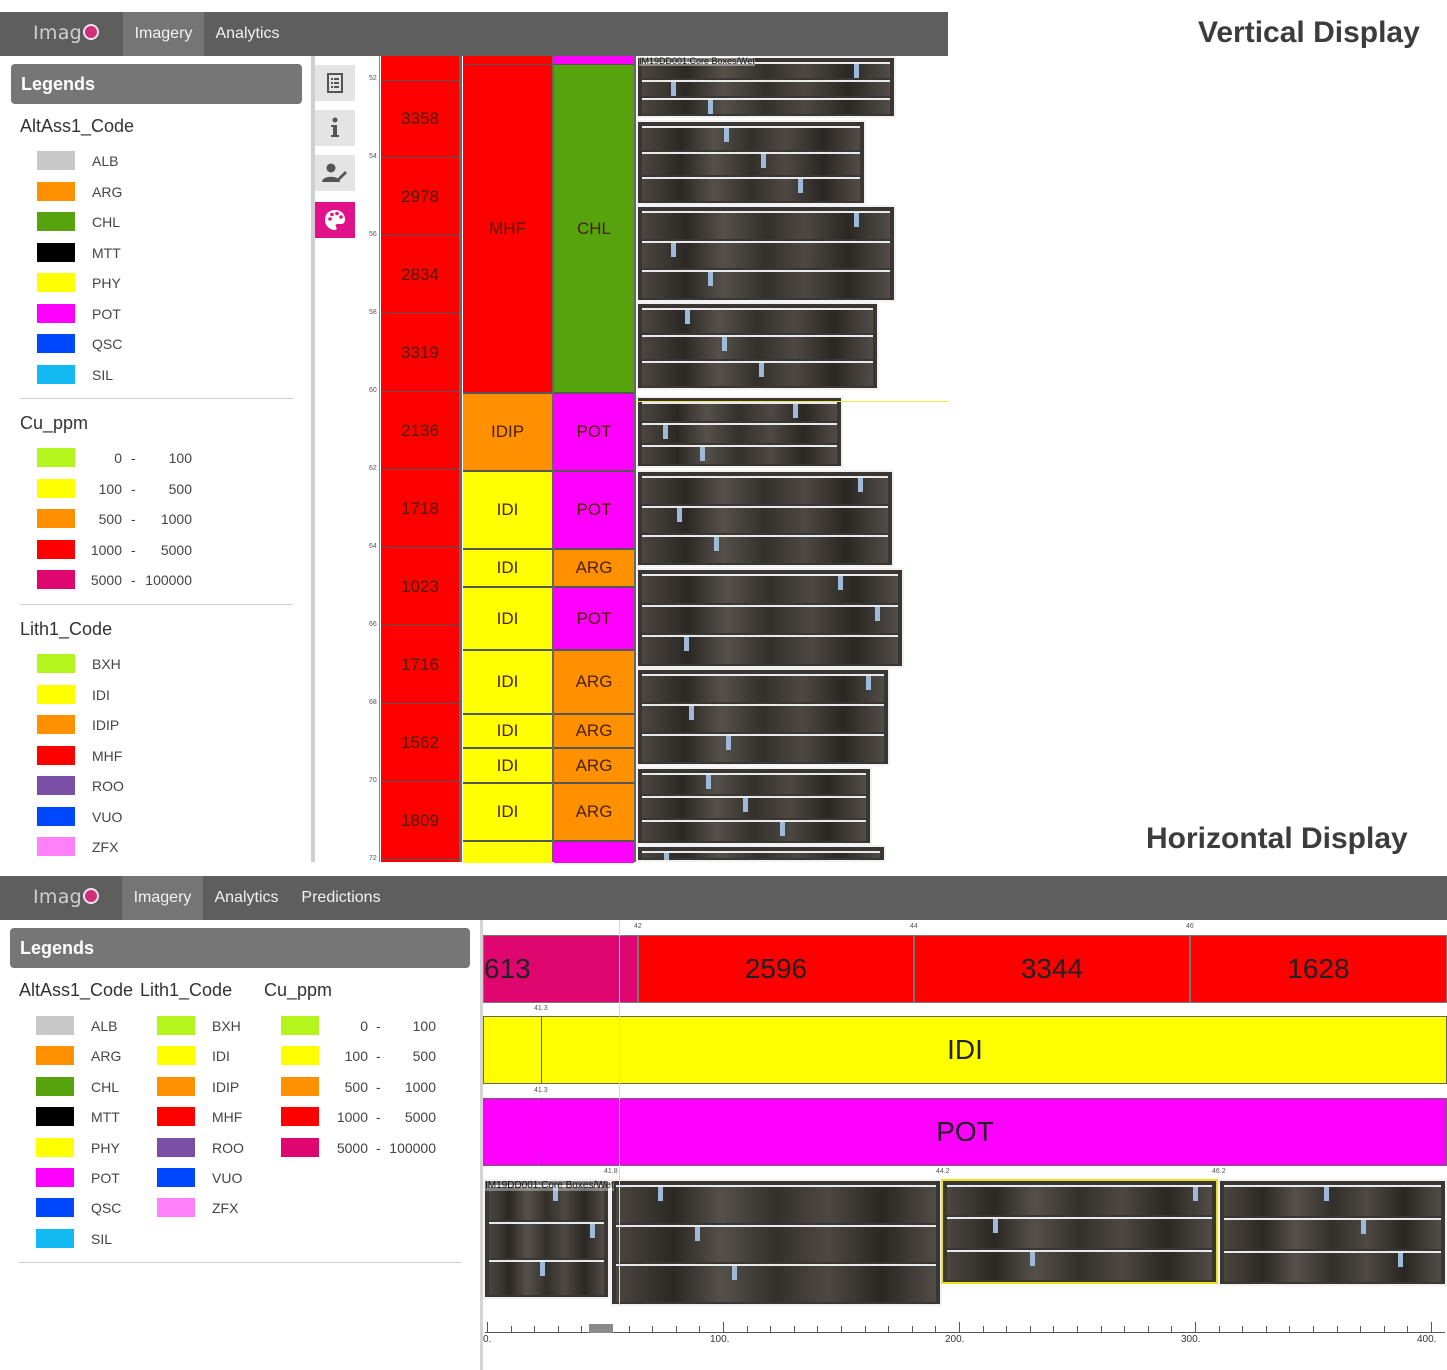 The width and height of the screenshot is (1447, 1370). What do you see at coordinates (105, 1147) in the screenshot?
I see `legend-label: PHY` at bounding box center [105, 1147].